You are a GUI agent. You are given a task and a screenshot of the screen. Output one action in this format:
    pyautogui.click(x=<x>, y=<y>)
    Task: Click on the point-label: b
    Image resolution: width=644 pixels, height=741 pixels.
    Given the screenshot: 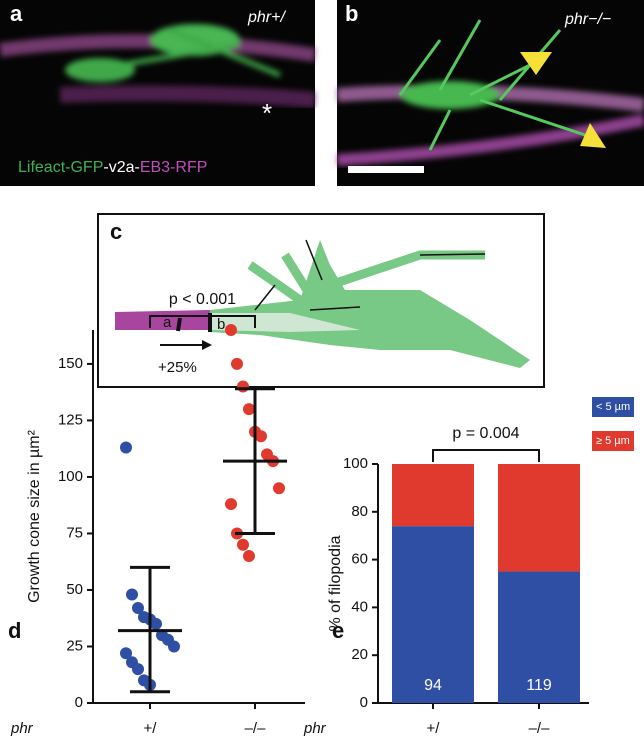 What is the action you would take?
    pyautogui.click(x=221, y=324)
    